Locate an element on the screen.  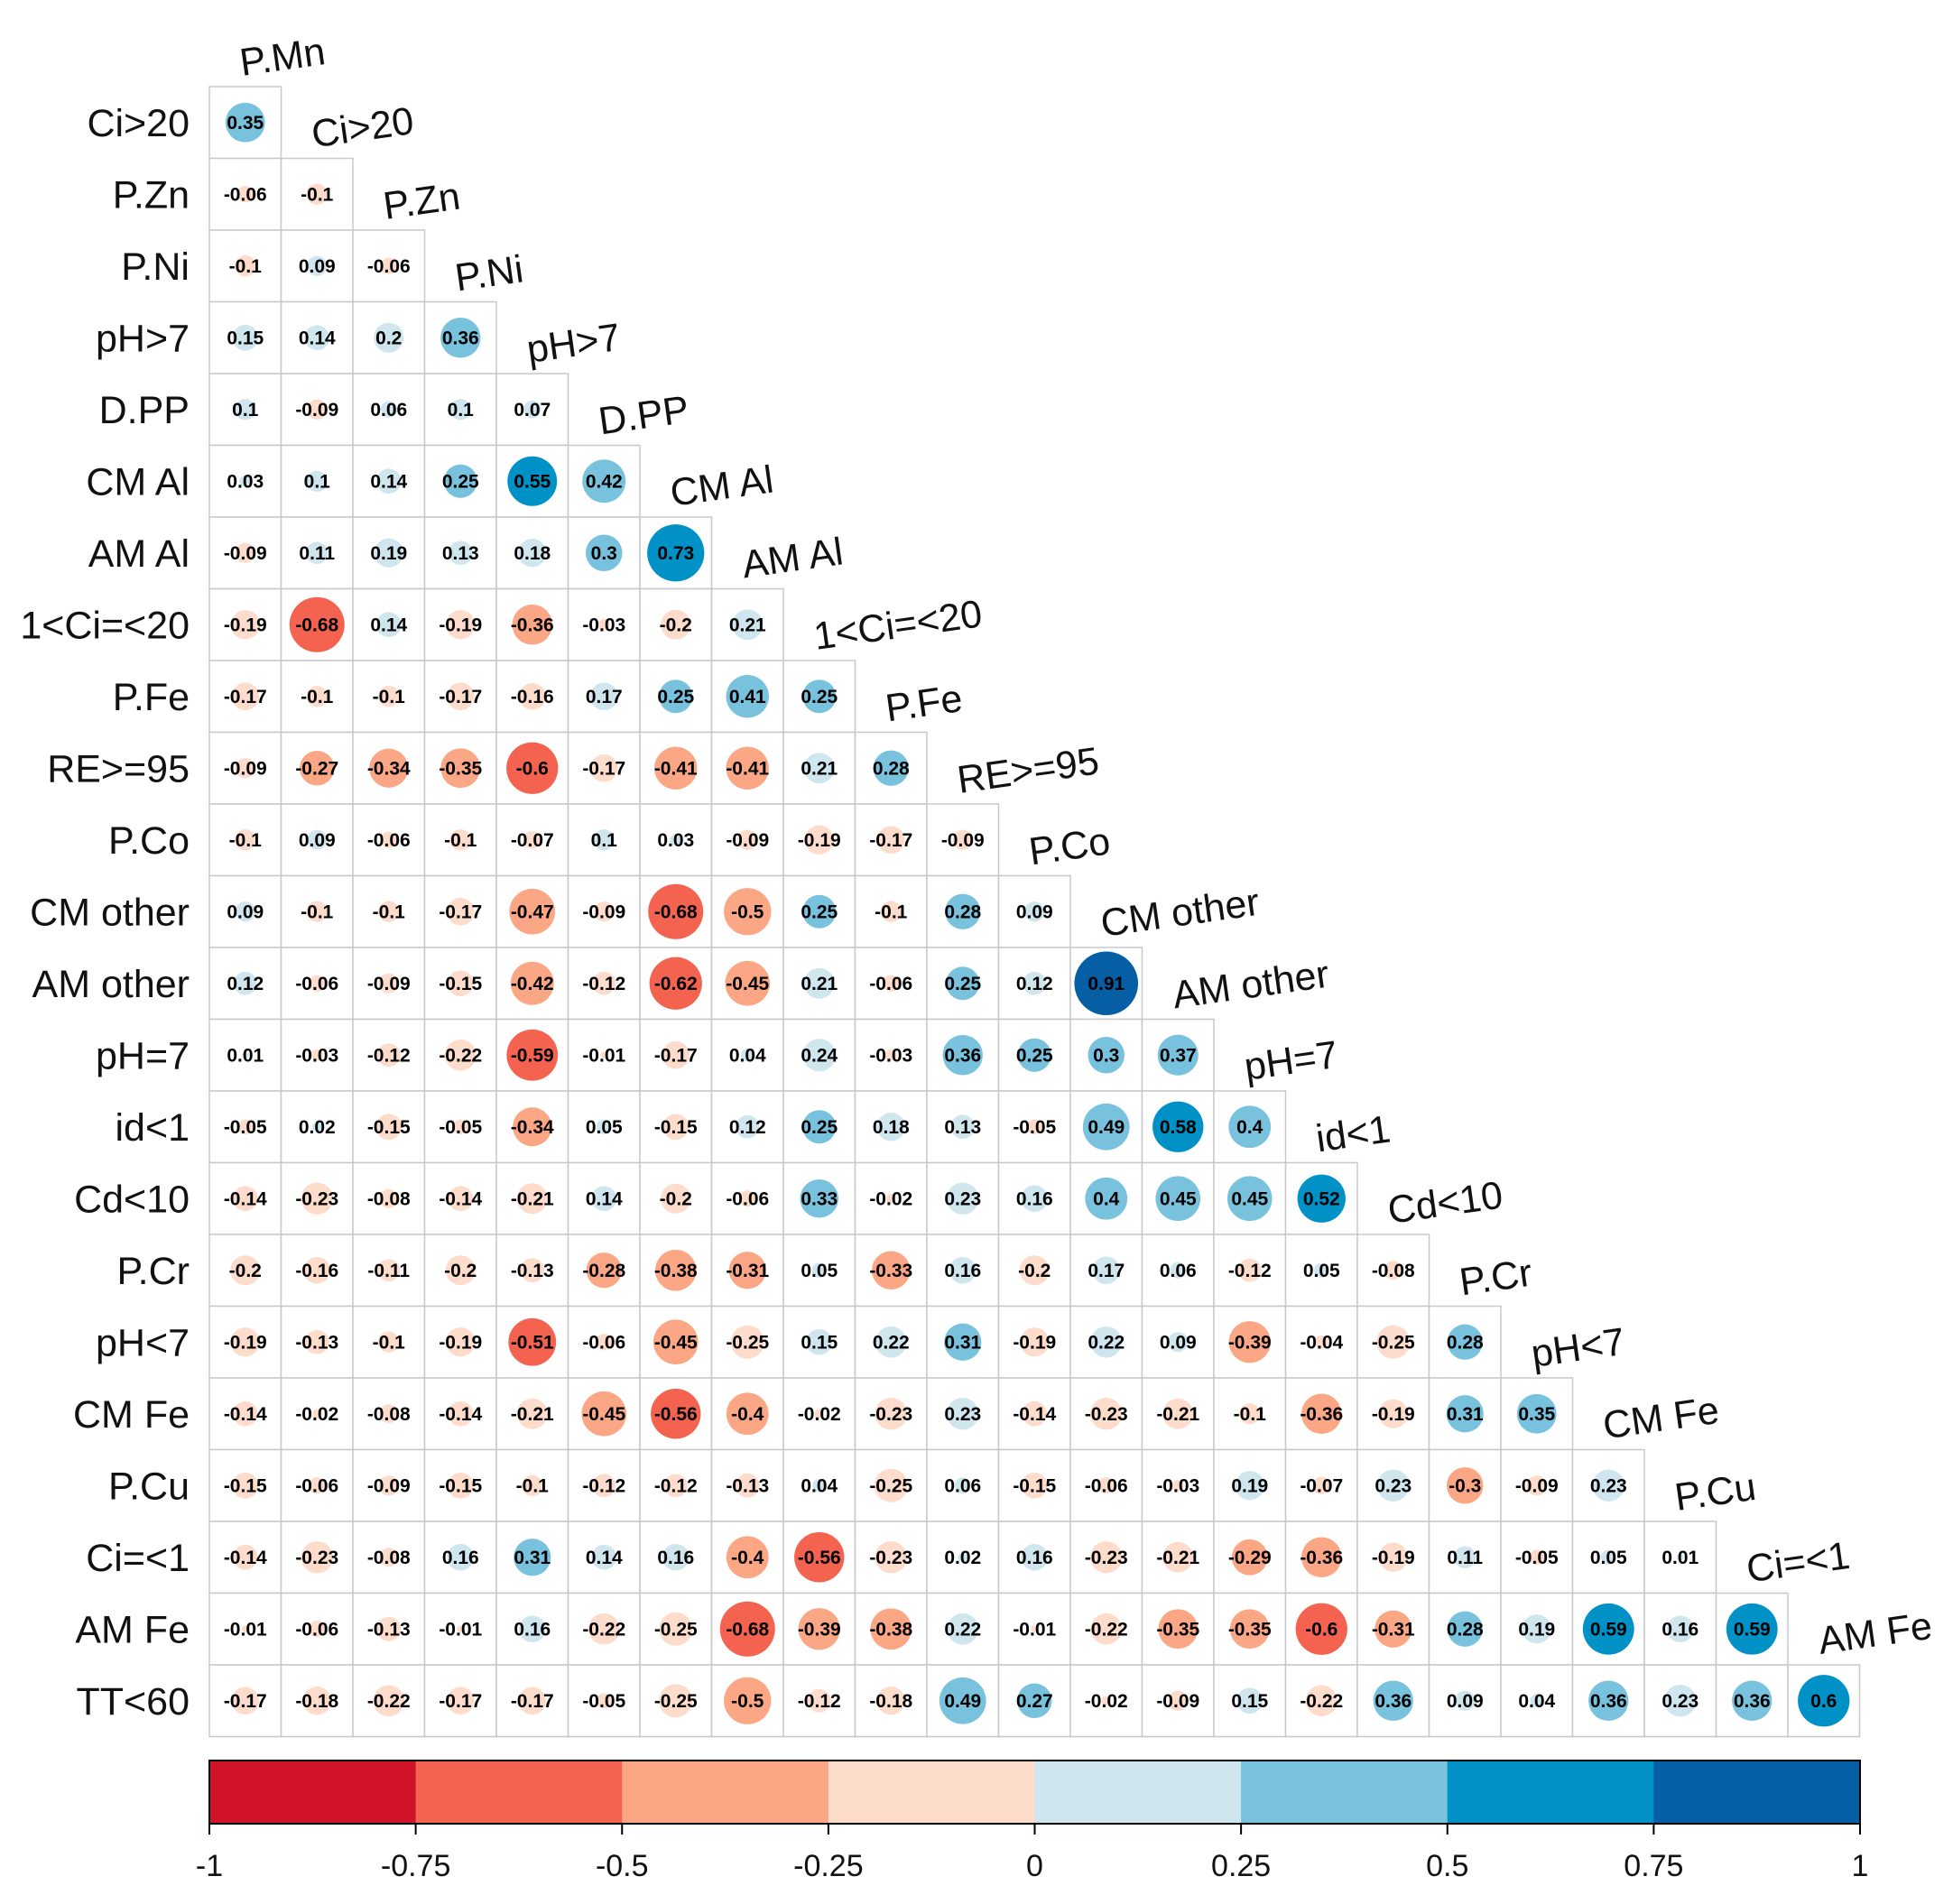
correlation-value: 0.36 is located at coordinates (1393, 1701).